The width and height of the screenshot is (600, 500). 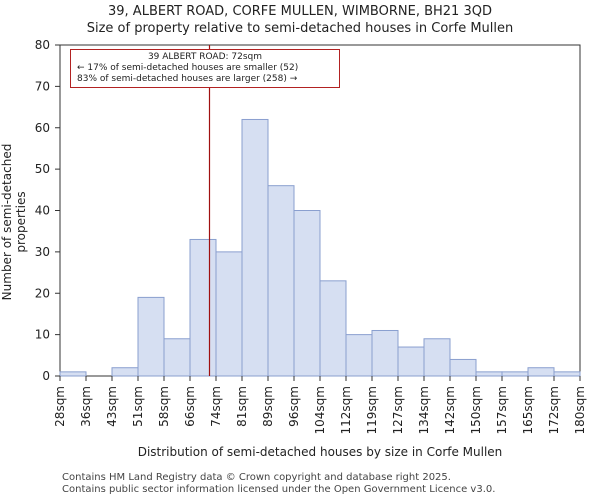 What do you see at coordinates (424, 410) in the screenshot?
I see `x-tick-label: 134sqm` at bounding box center [424, 410].